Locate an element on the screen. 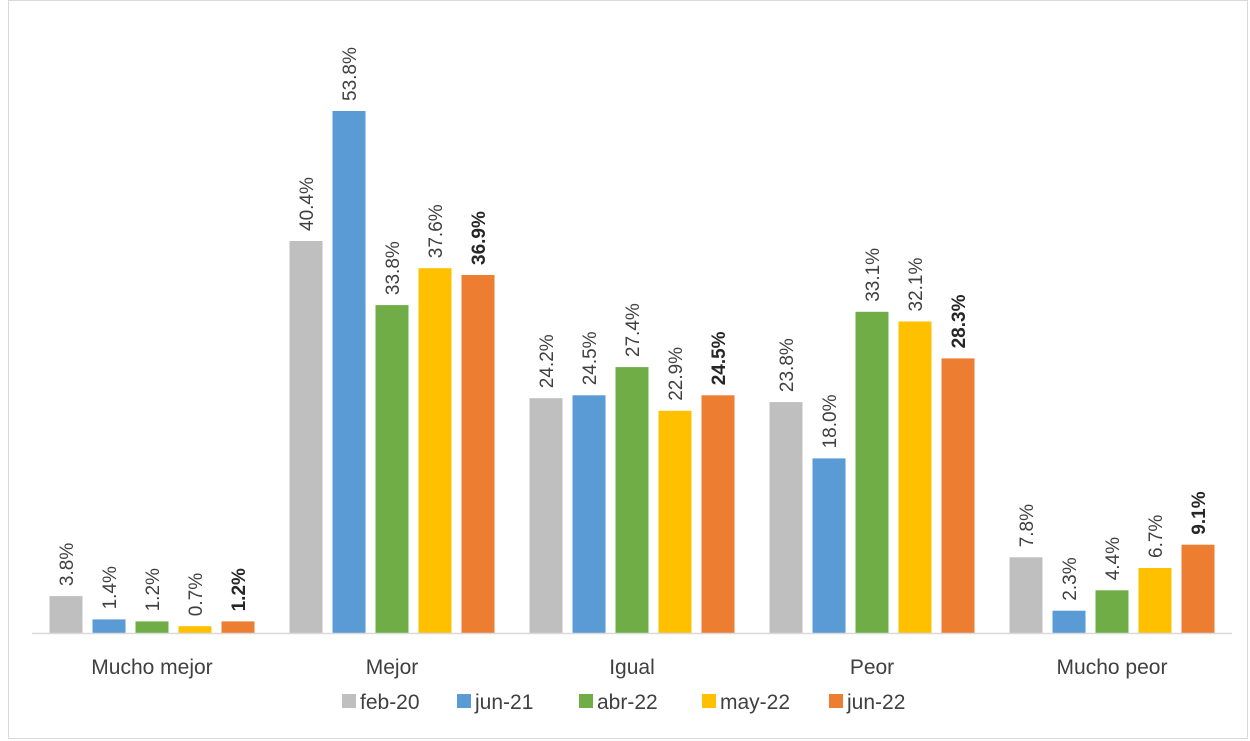  x-tick-label: Peor is located at coordinates (872, 667).